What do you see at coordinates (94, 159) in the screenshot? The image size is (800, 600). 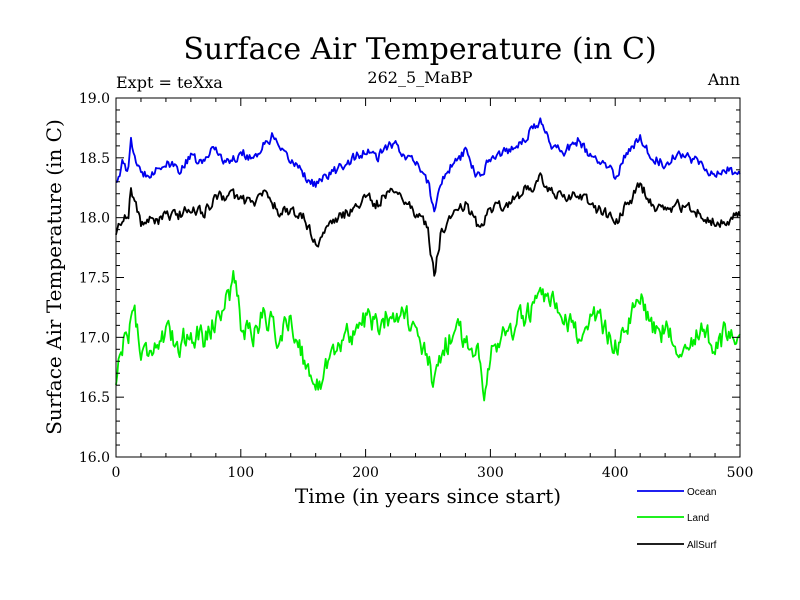 I see `y-tick-label: 18.5` at bounding box center [94, 159].